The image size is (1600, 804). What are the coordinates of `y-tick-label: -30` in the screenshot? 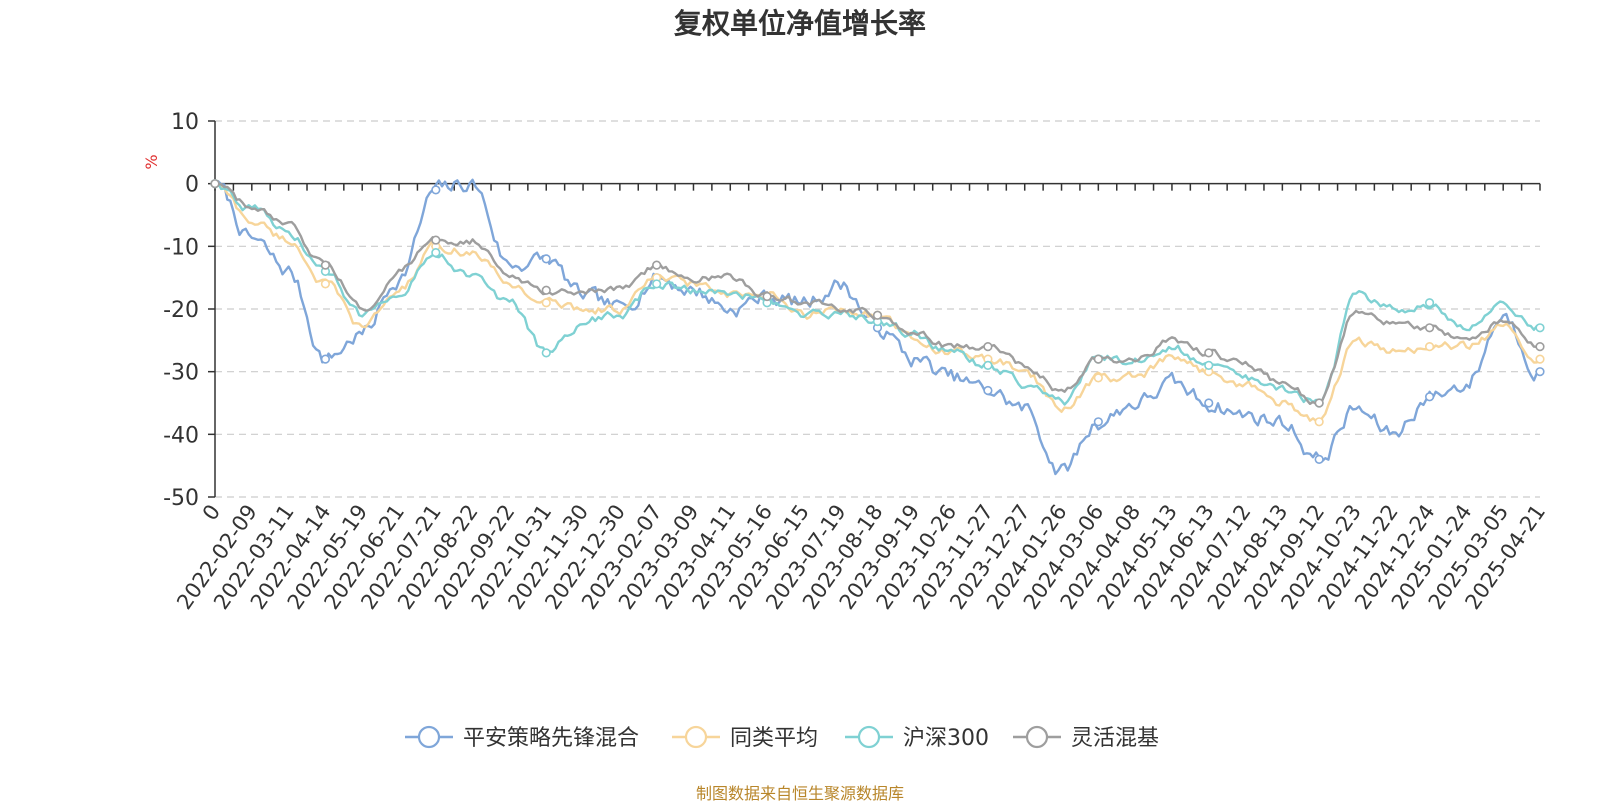 It's located at (181, 373).